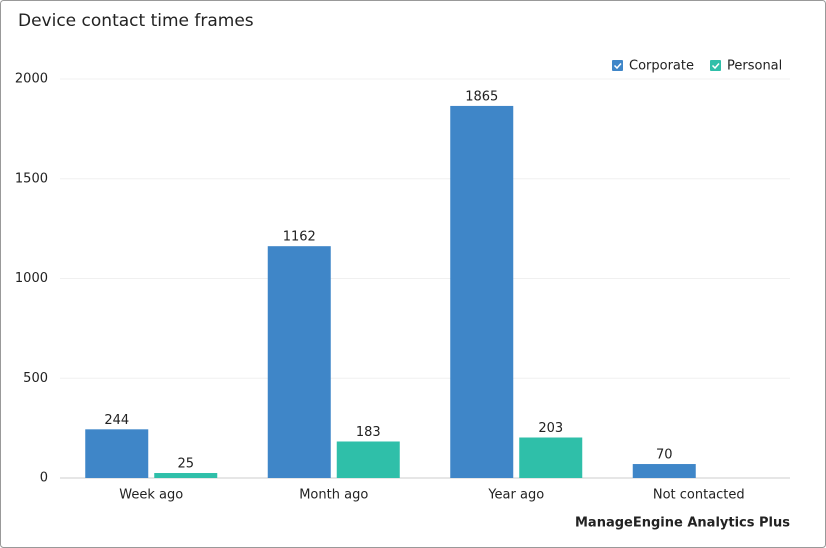 The image size is (826, 548). I want to click on chart-title: Device contact time frames, so click(136, 21).